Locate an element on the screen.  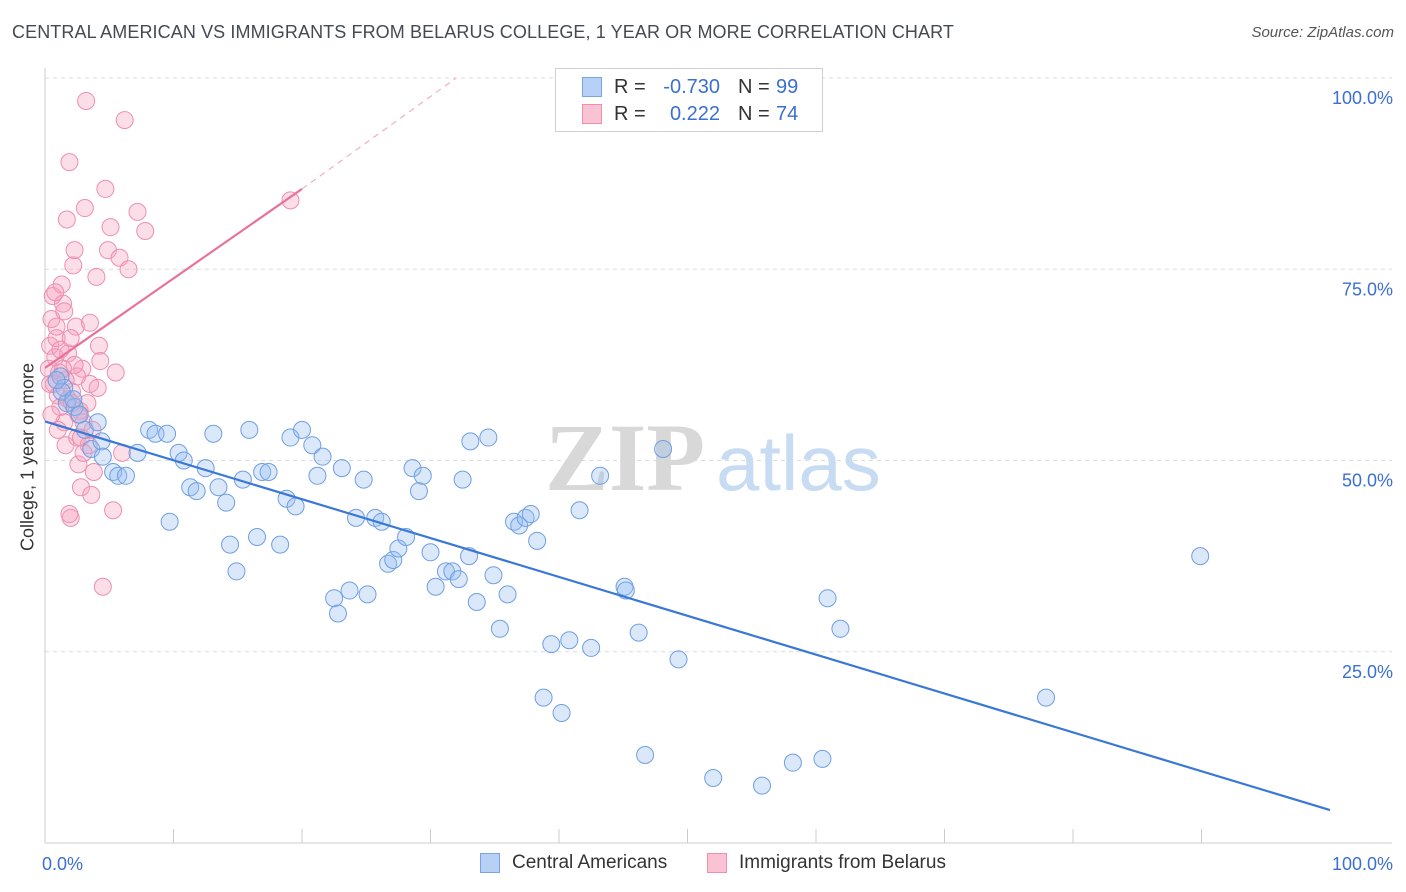
x-tick-label: 0.0% is located at coordinates (62, 864).